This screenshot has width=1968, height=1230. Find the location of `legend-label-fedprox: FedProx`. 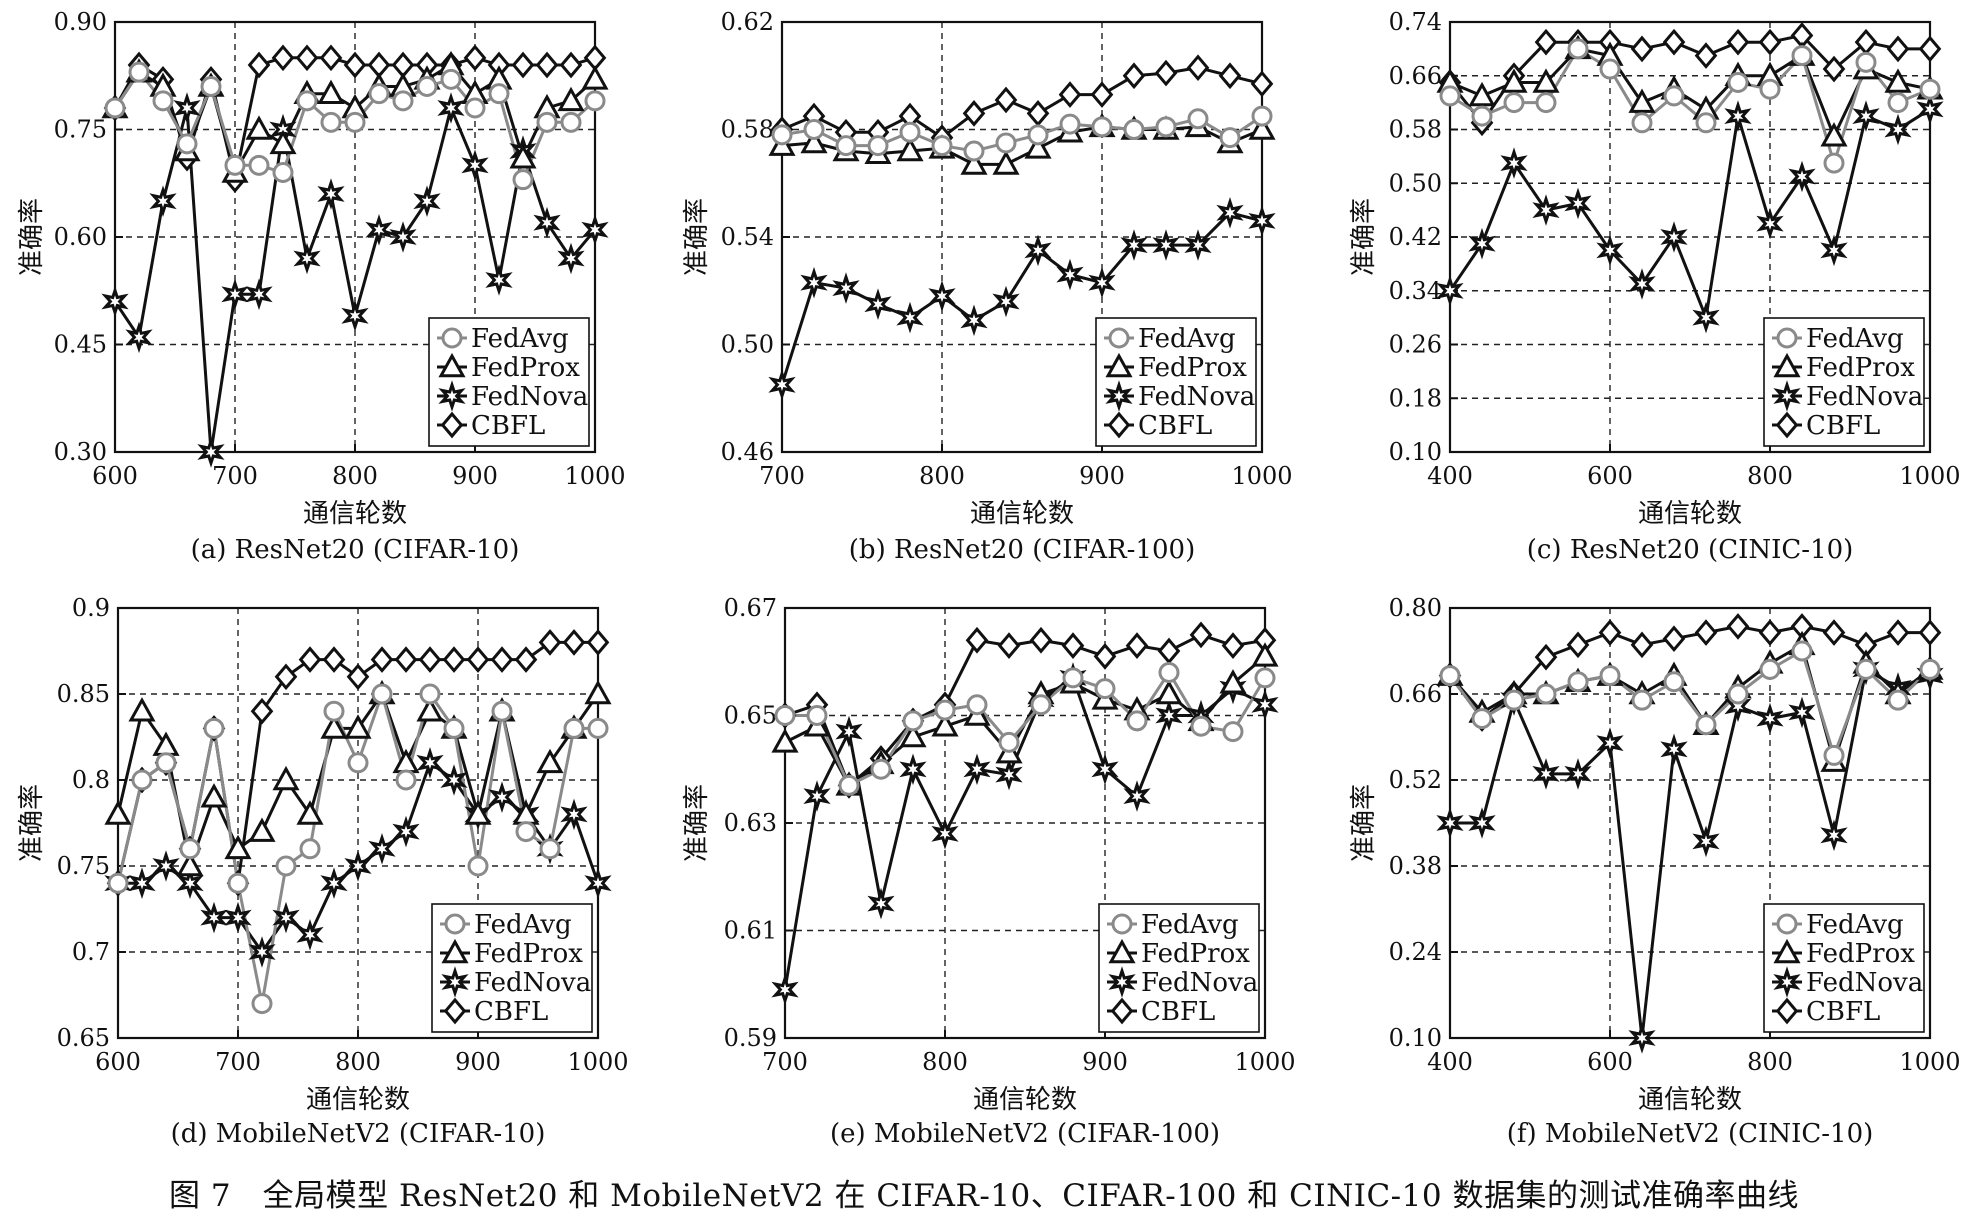

legend-label-fedprox: FedProx is located at coordinates (528, 954).